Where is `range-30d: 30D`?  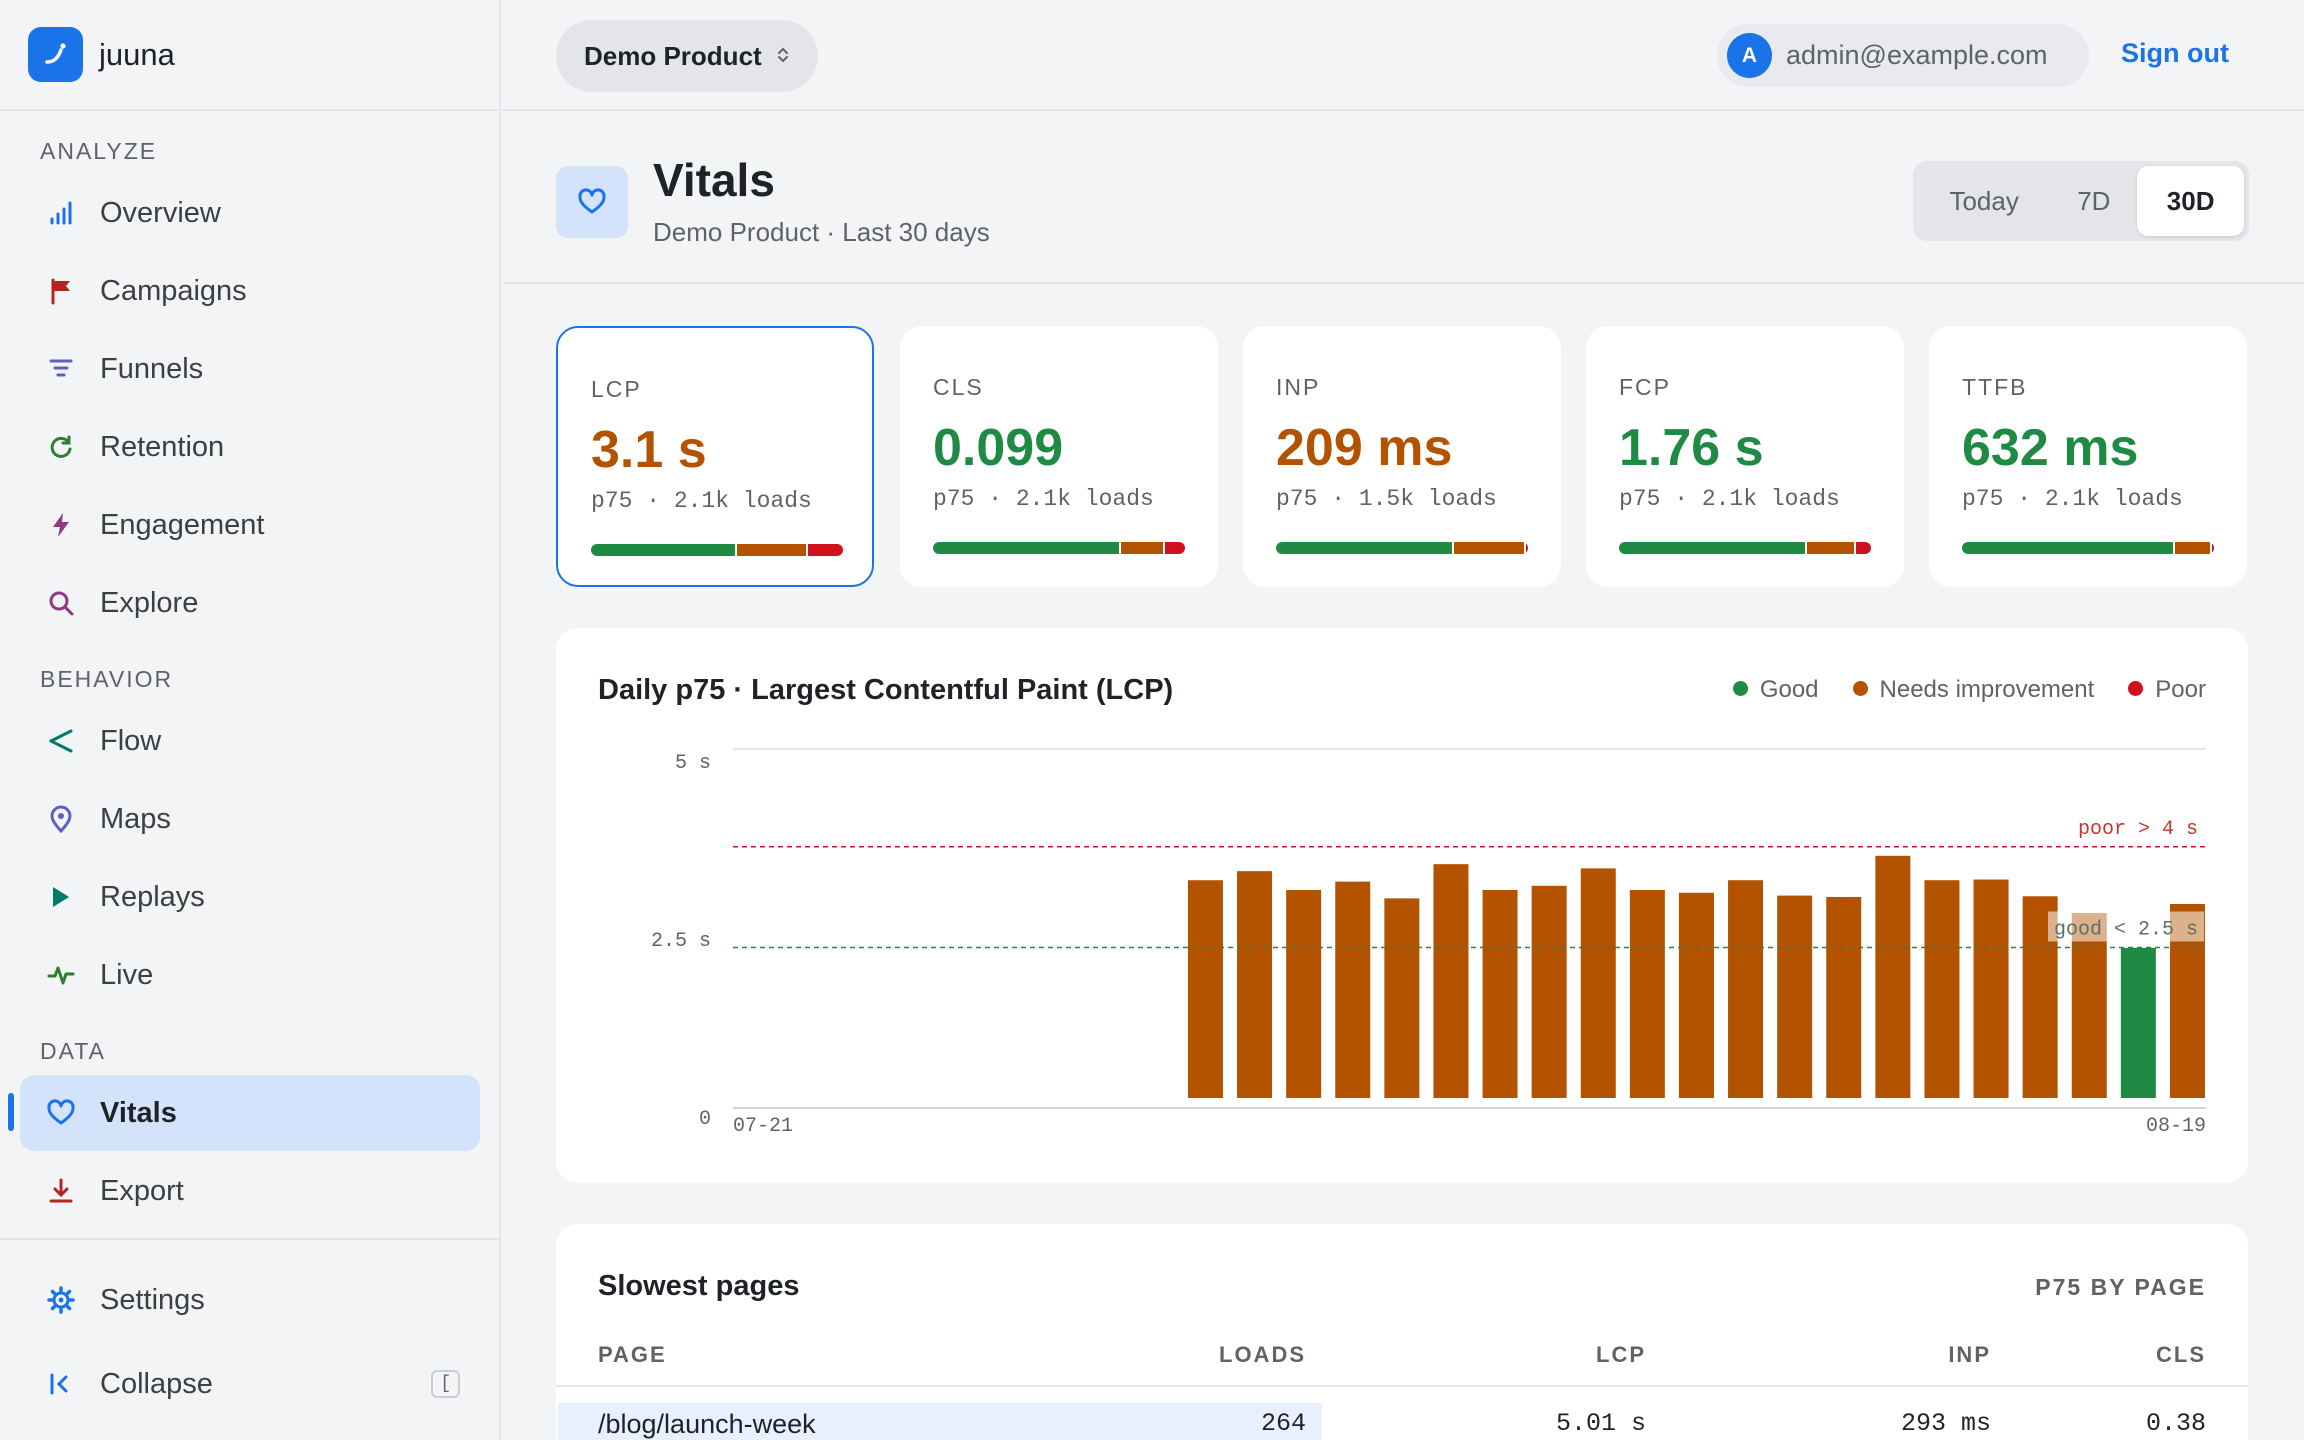
range-30d: 30D is located at coordinates (2190, 201).